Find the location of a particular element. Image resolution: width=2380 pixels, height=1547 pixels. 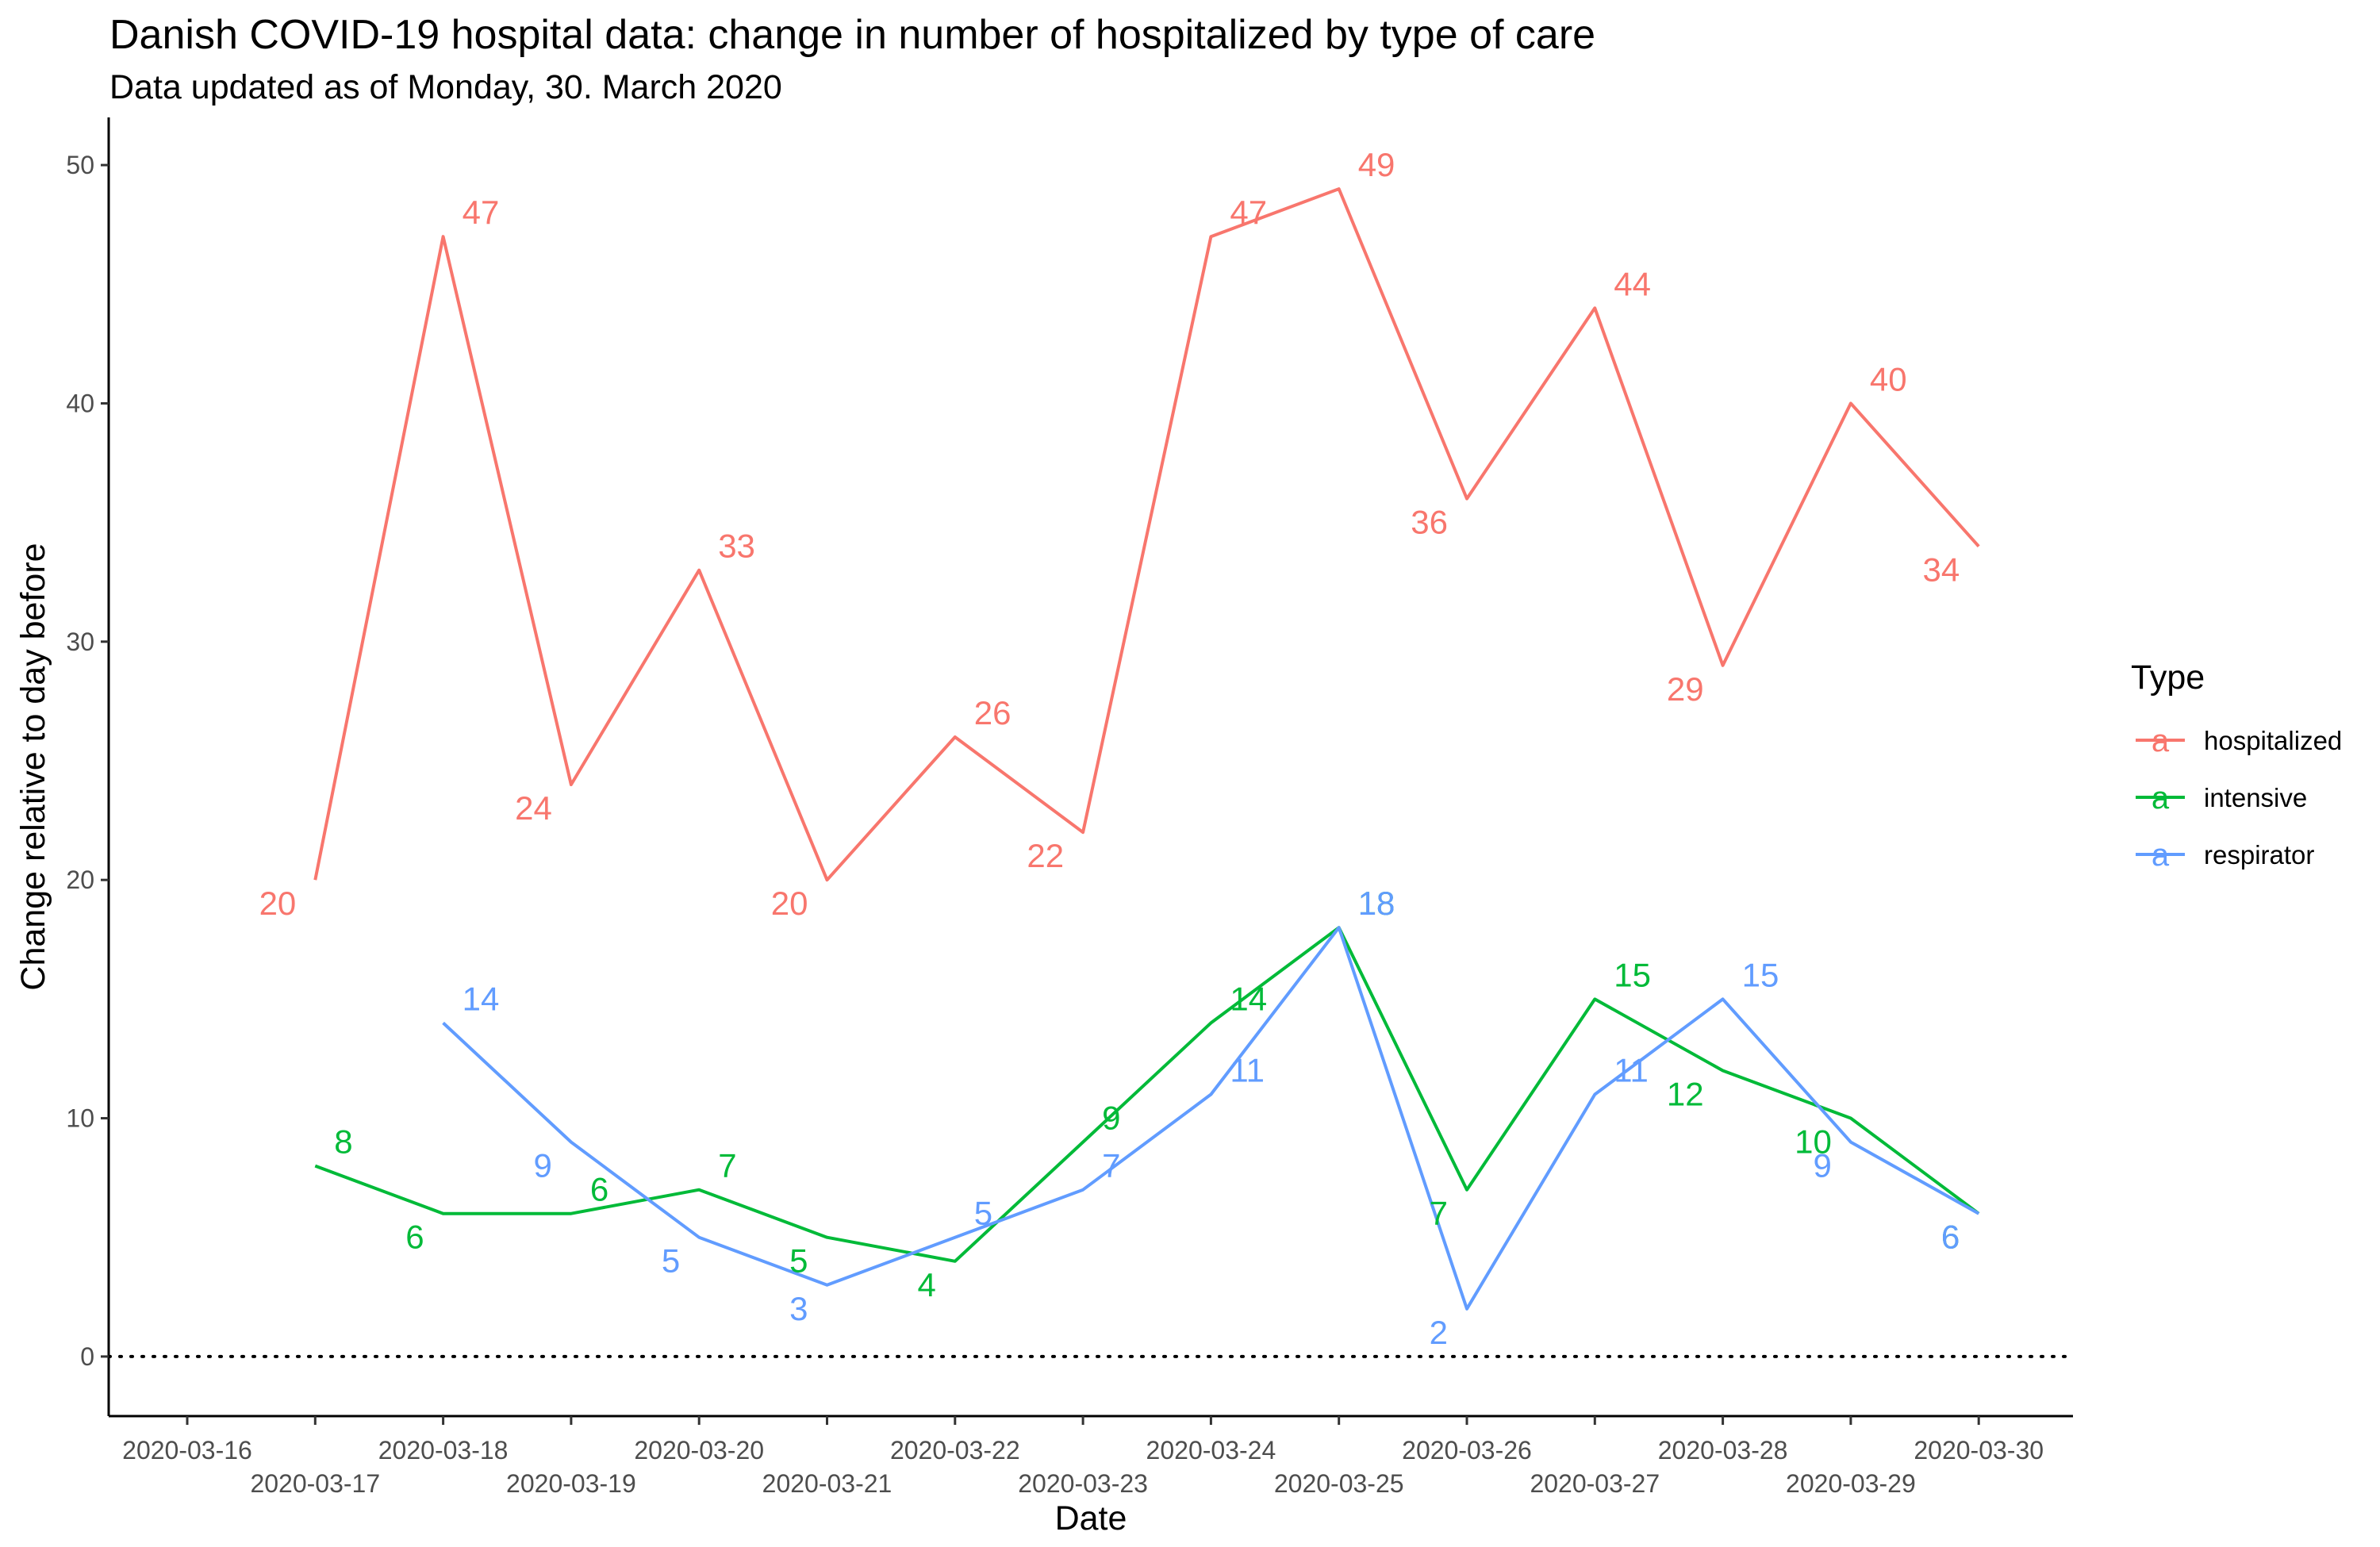

data-label-respirator: 18 is located at coordinates (1376, 903).